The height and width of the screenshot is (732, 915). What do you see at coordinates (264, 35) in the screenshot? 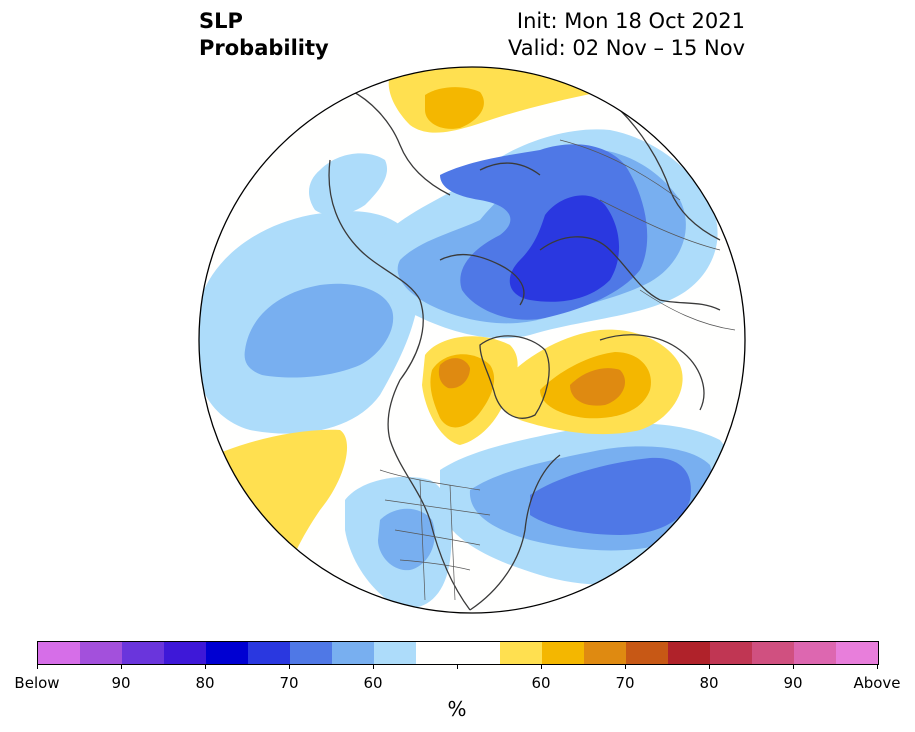
I see `chart-title-left: SLP Probability` at bounding box center [264, 35].